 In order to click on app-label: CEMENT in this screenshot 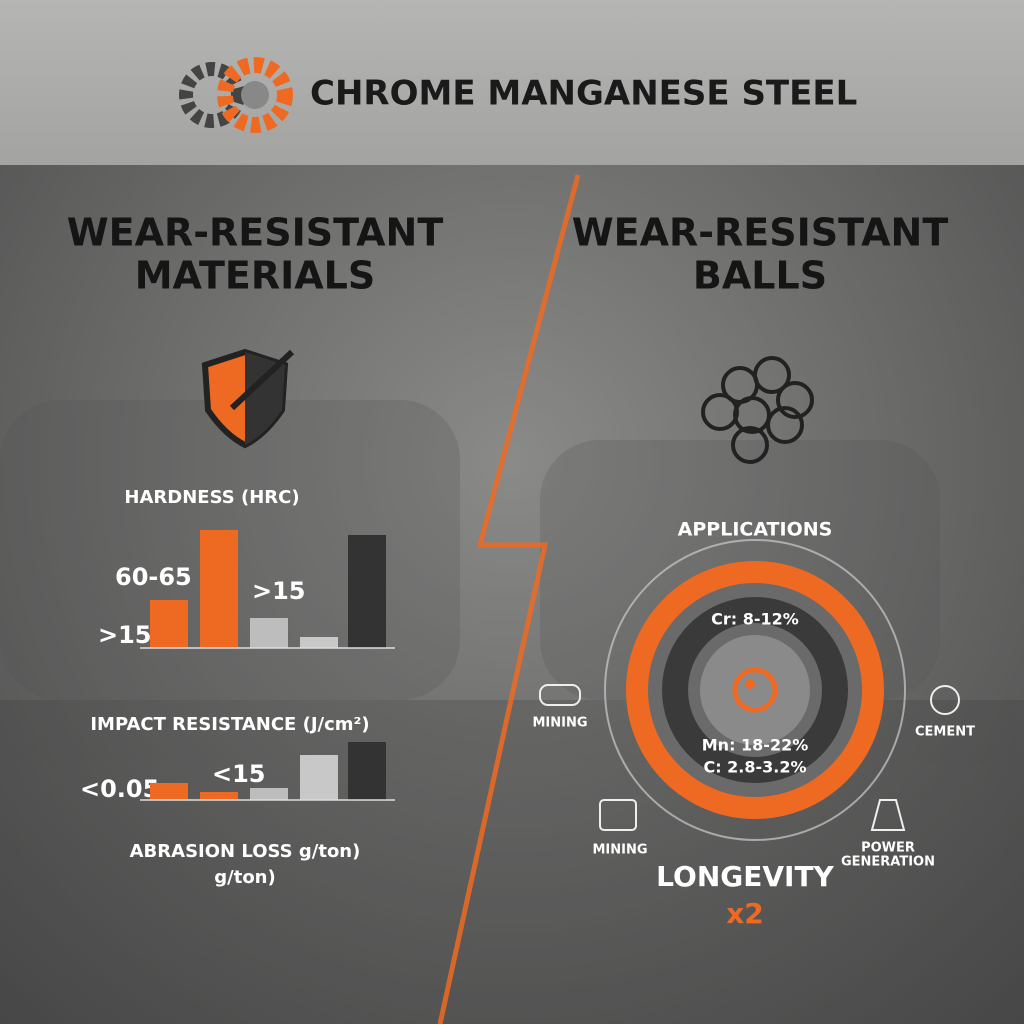, I will do `click(945, 732)`.